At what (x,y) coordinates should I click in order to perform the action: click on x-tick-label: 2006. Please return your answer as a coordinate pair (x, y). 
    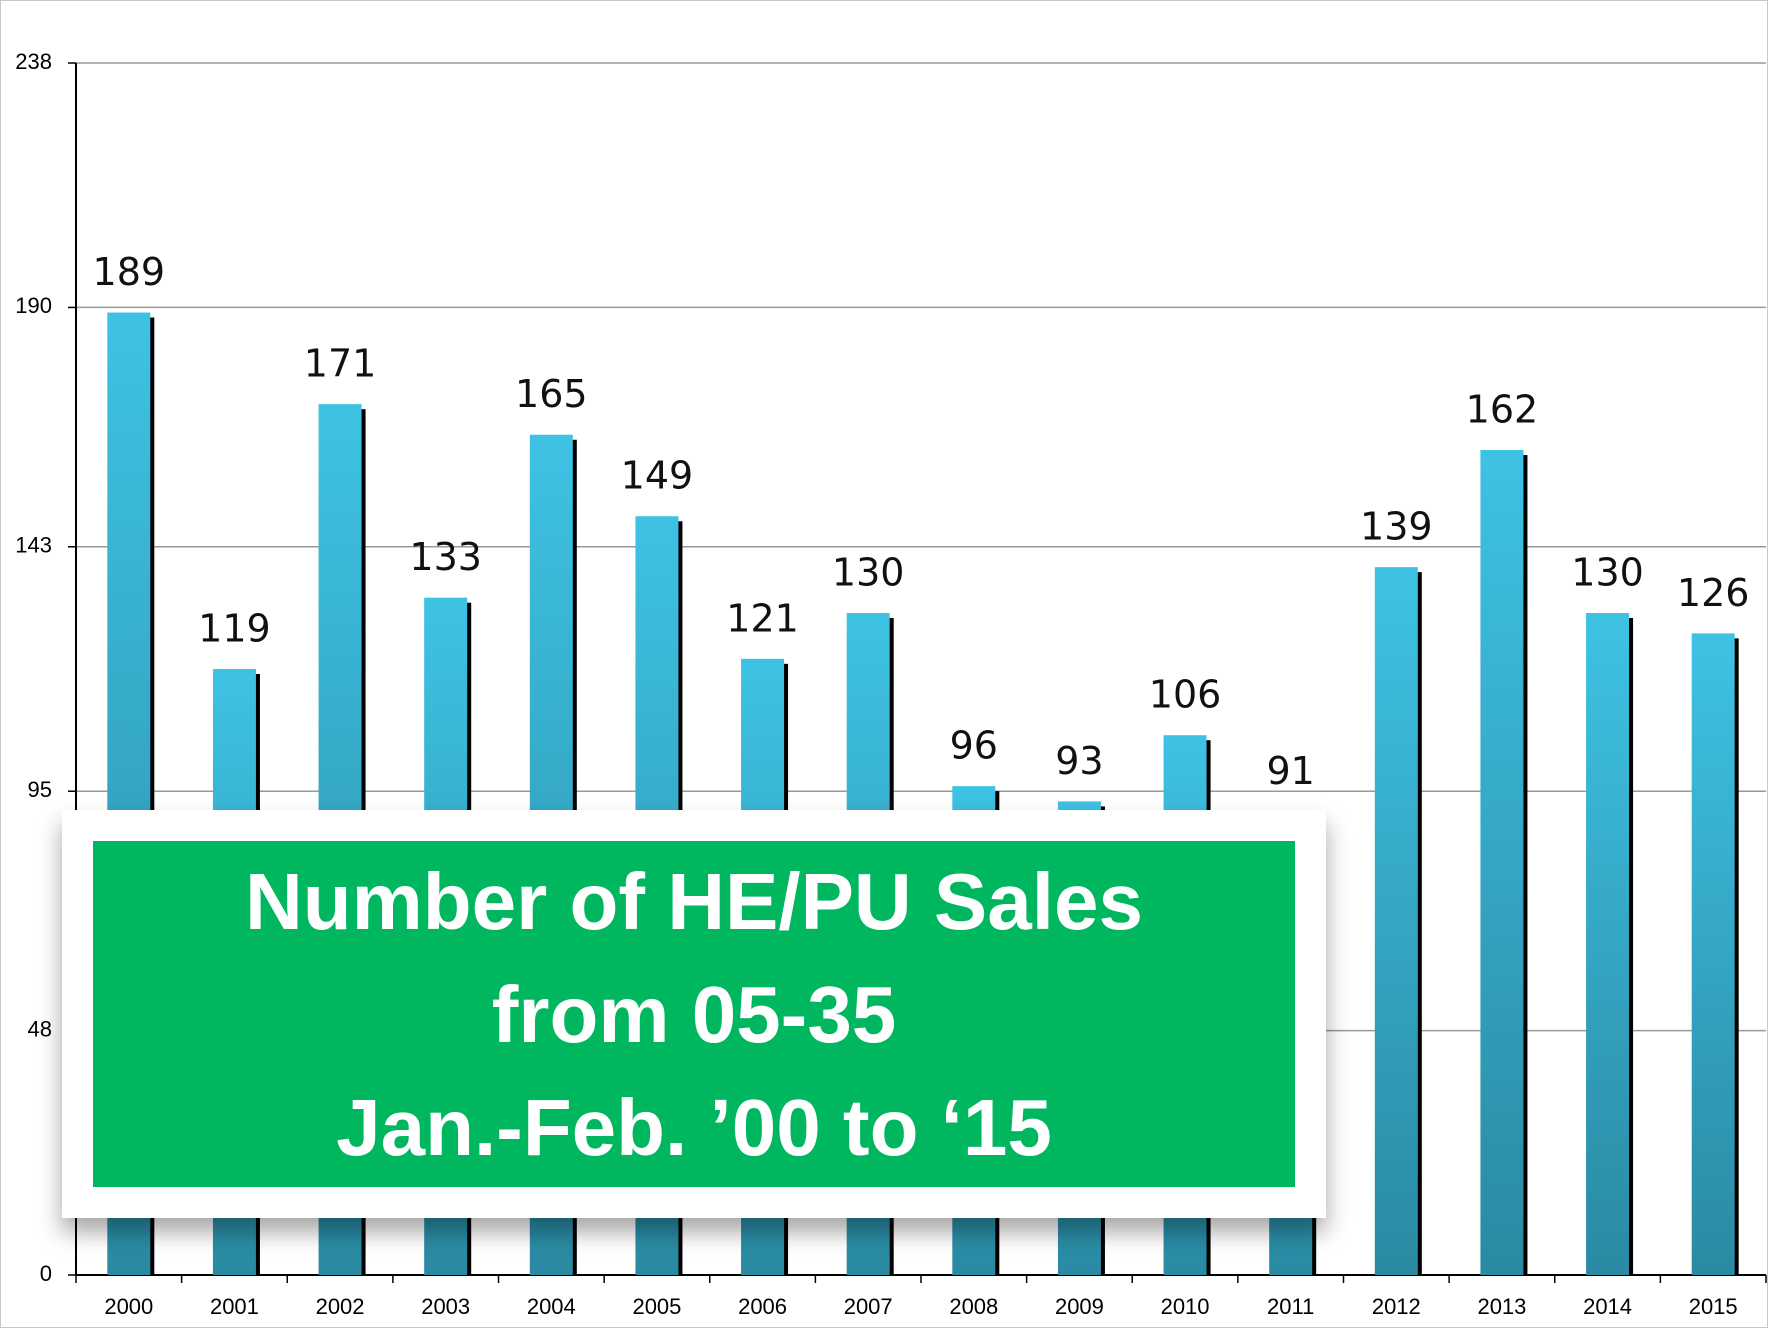
    Looking at the image, I should click on (762, 1306).